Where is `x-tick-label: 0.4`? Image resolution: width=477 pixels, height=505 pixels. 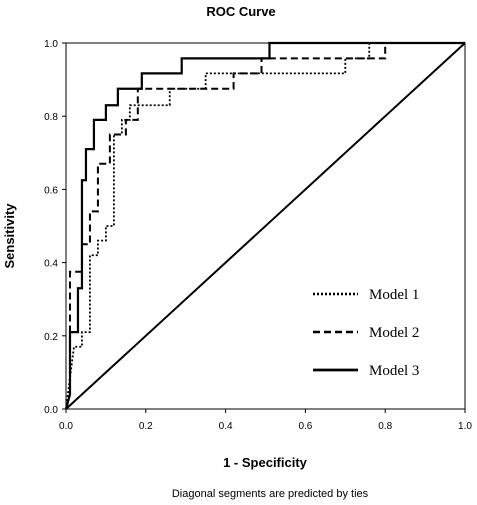 x-tick-label: 0.4 is located at coordinates (226, 426).